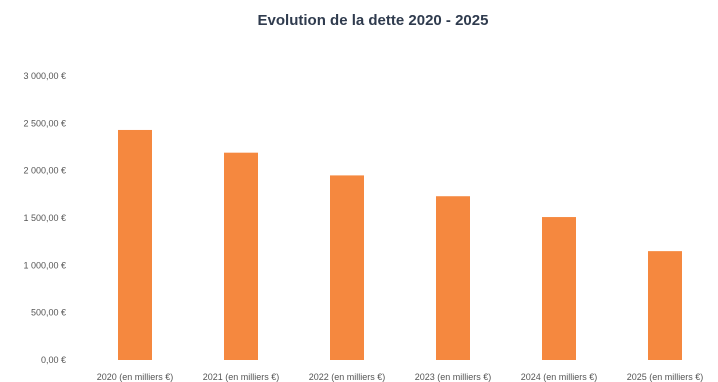 This screenshot has width=718, height=382. Describe the element at coordinates (44, 76) in the screenshot. I see `y-tick-label: 3 000,00 €` at that location.